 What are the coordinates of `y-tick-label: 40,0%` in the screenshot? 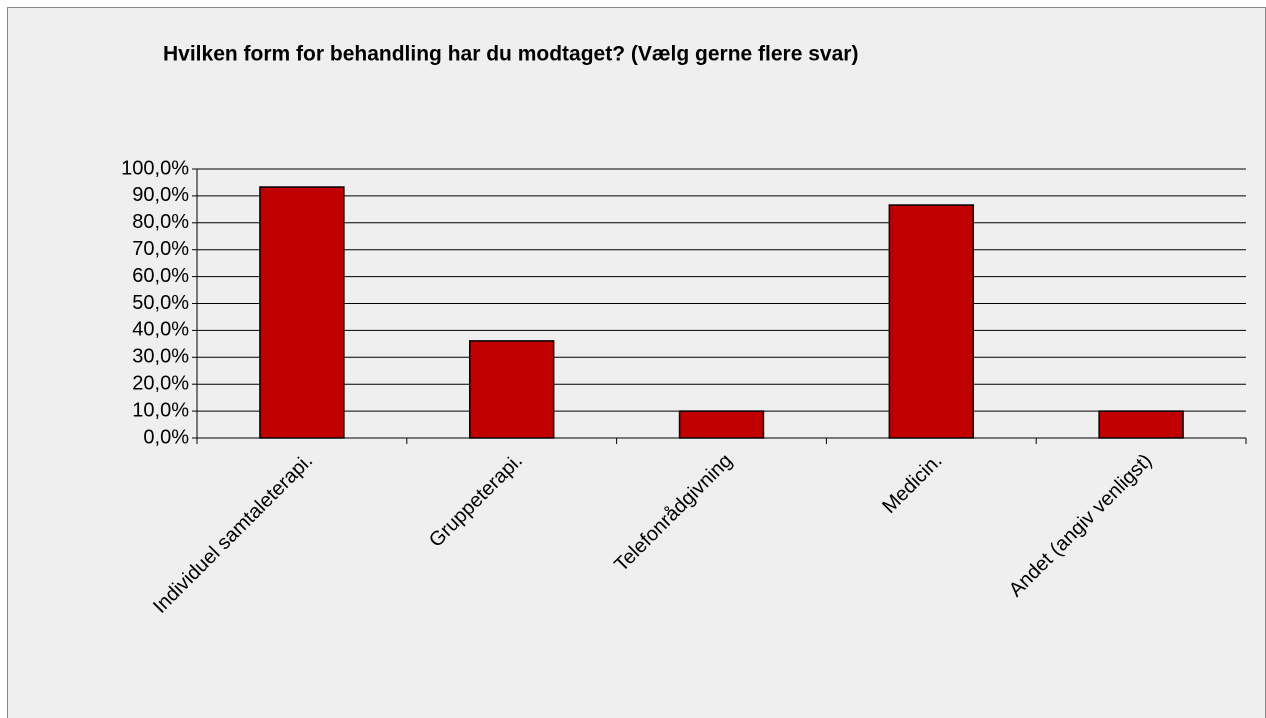 It's located at (160, 330).